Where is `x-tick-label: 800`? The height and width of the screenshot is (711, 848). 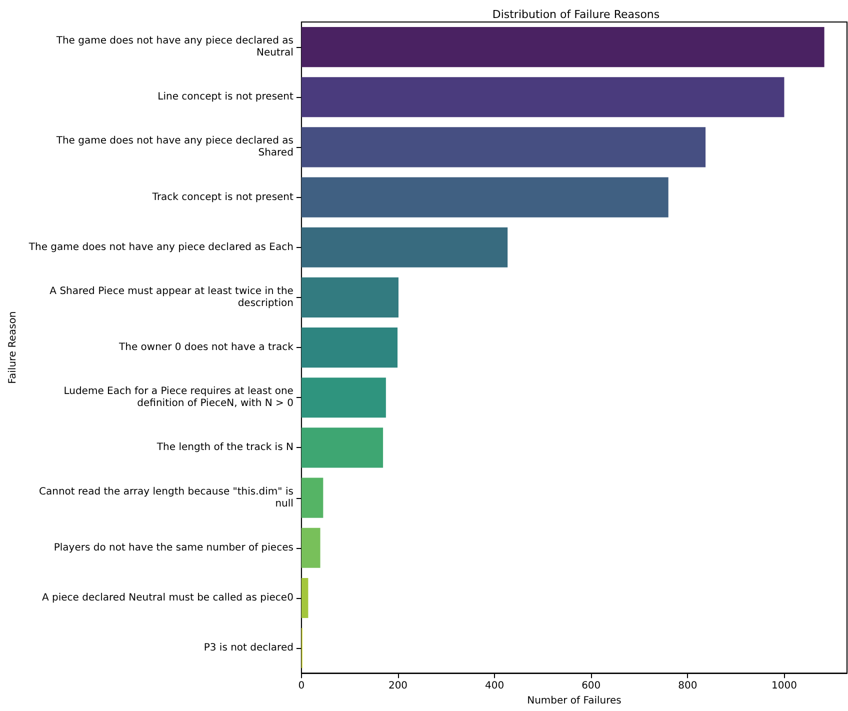 x-tick-label: 800 is located at coordinates (688, 686).